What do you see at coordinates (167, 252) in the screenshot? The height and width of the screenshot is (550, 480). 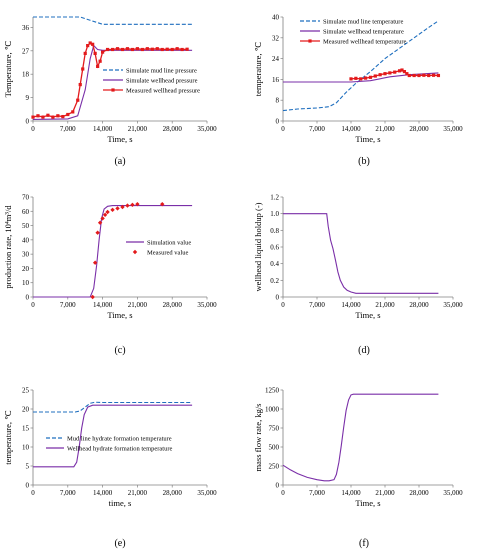 I see `legend-label: Measured value` at bounding box center [167, 252].